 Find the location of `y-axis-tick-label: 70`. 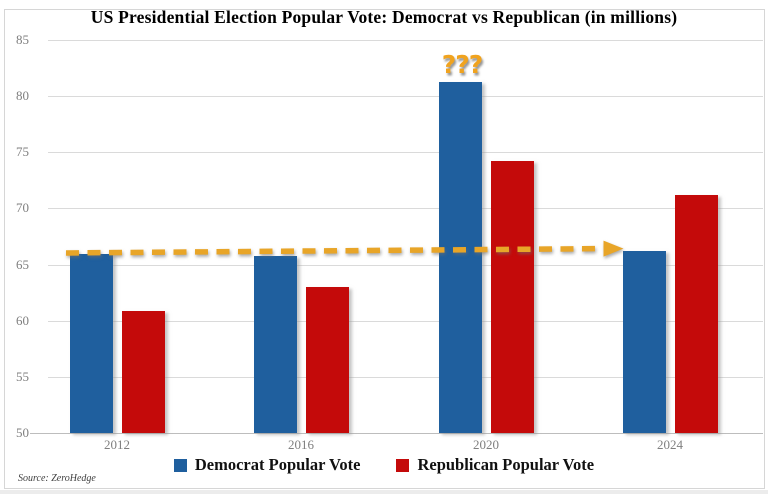

y-axis-tick-label: 70 is located at coordinates (22, 208).